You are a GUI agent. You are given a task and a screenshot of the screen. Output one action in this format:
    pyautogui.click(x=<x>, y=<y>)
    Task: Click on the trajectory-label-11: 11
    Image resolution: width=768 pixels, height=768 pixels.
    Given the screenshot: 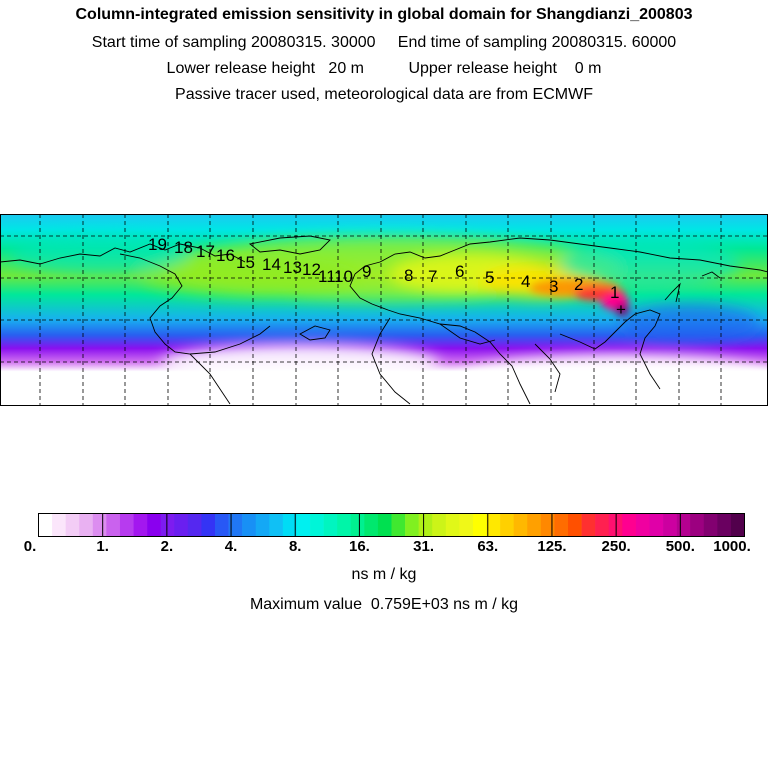 What is the action you would take?
    pyautogui.click(x=327, y=276)
    